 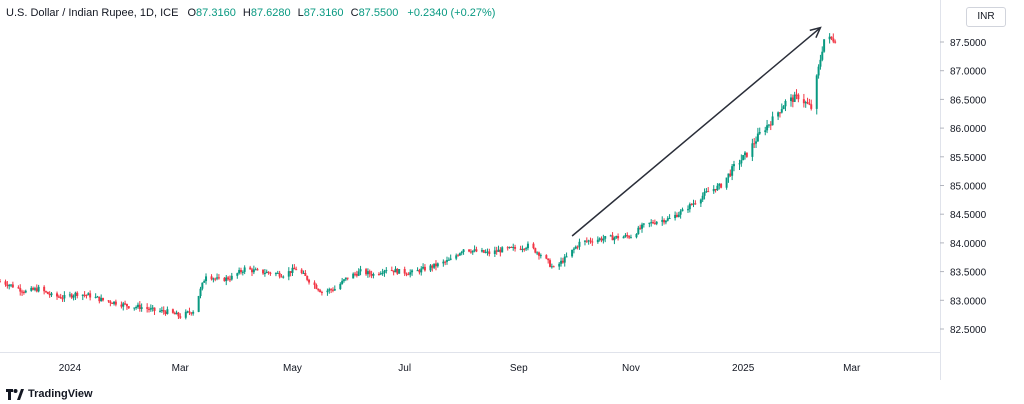 What do you see at coordinates (968, 187) in the screenshot?
I see `y-tick-label: 85.0000` at bounding box center [968, 187].